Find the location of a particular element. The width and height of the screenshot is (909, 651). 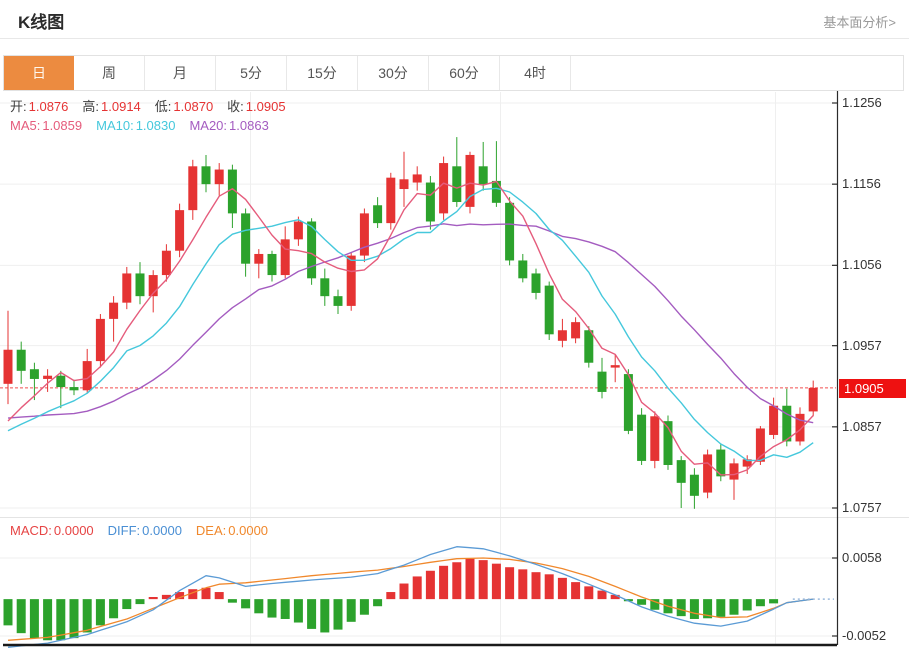

legend-item: MA10: 1.0830 is located at coordinates (136, 125).